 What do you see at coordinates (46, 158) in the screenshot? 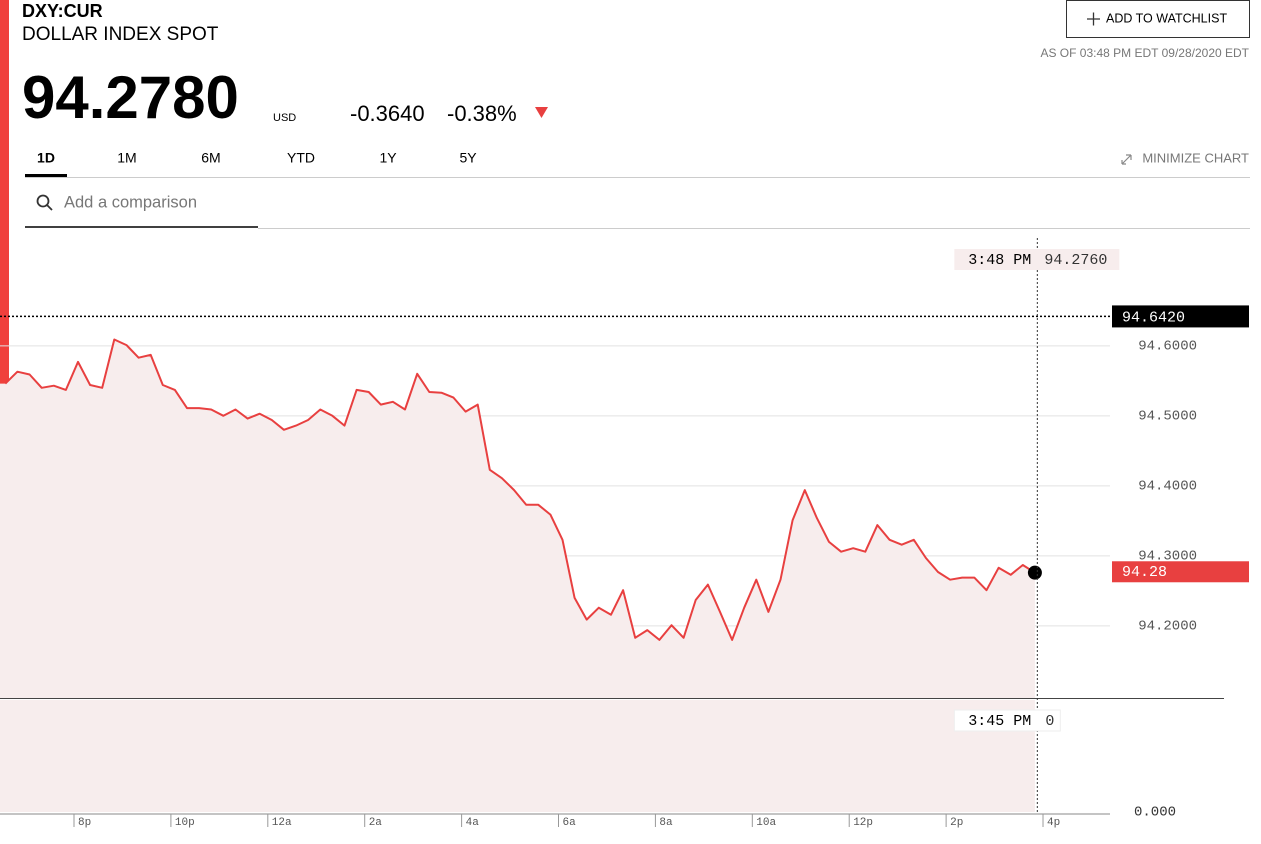
I see `range-tab: 1D` at bounding box center [46, 158].